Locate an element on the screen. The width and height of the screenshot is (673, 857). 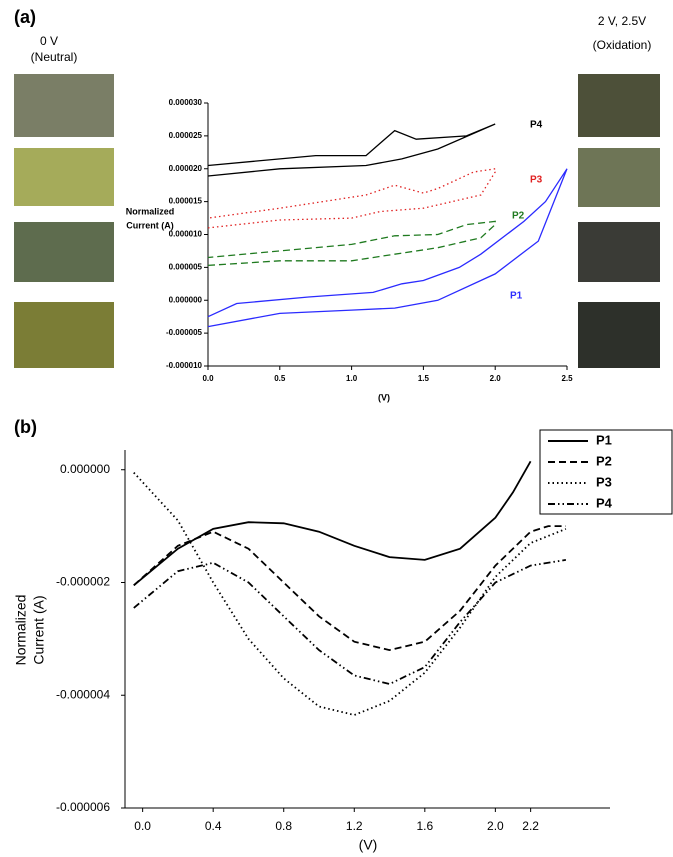
legend-box is located at coordinates (606, 472).